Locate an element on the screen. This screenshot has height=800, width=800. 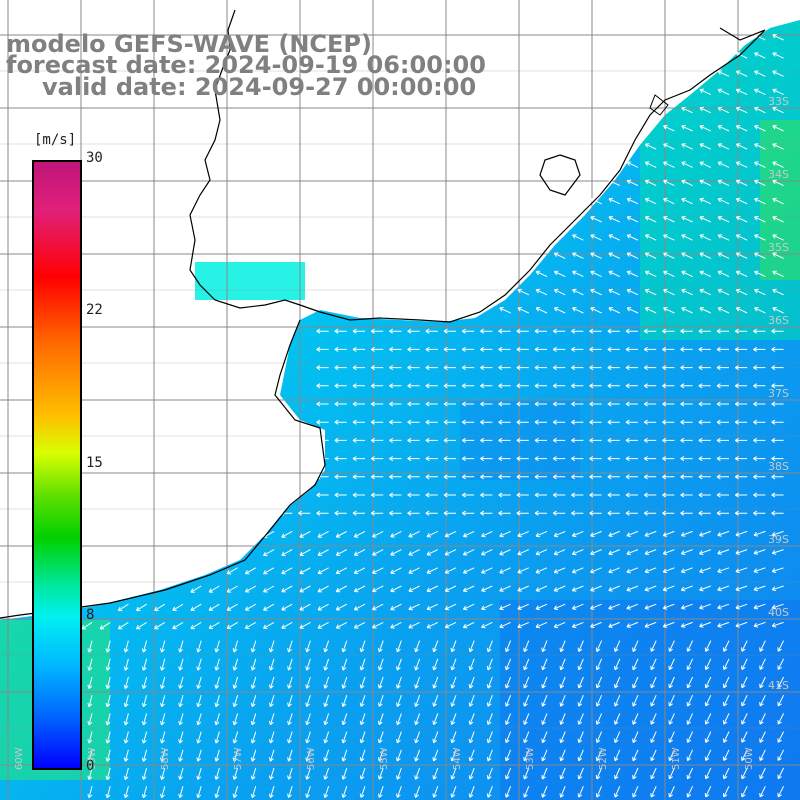
land-mask is located at coordinates (250, 281).